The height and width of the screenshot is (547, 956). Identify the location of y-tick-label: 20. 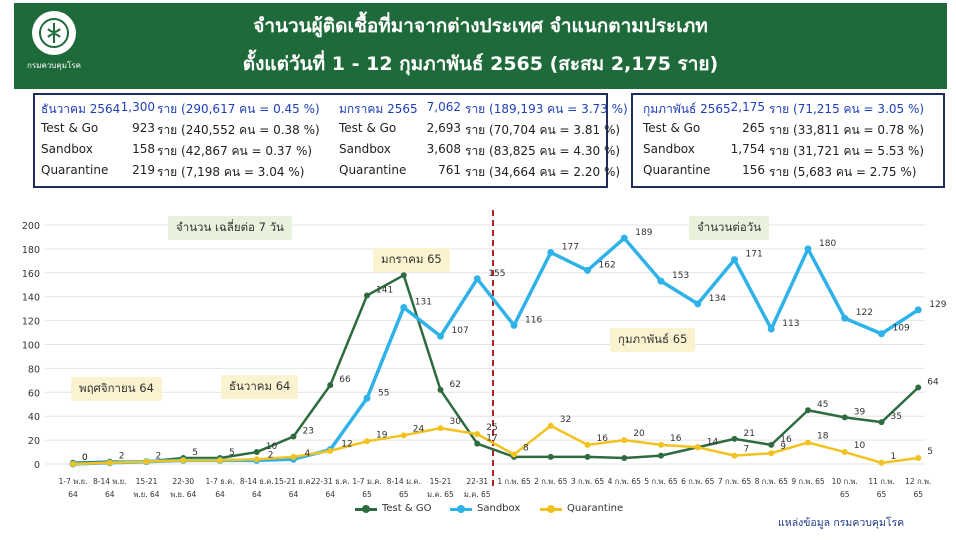
(34, 441).